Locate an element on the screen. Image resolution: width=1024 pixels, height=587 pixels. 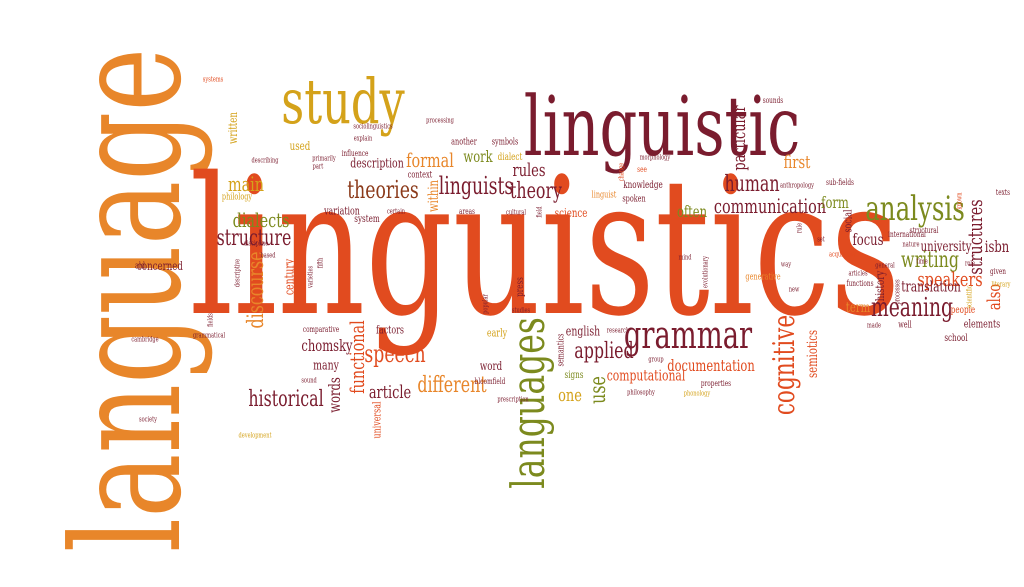
word-human: human is located at coordinates (752, 184).